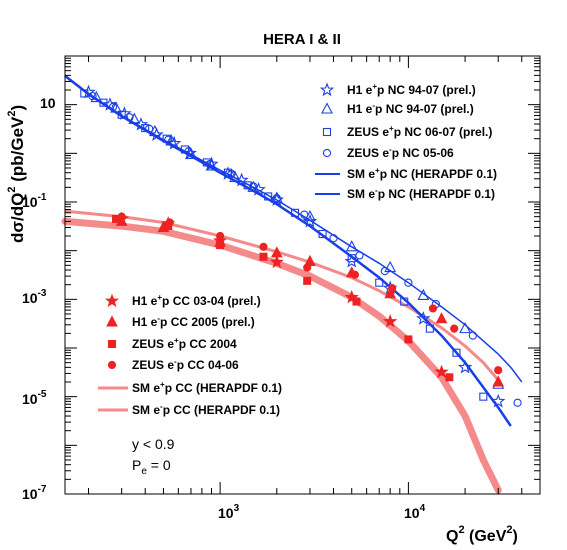 The width and height of the screenshot is (567, 550). Describe the element at coordinates (151, 467) in the screenshot. I see `polarisation-annotation: Pe = 0` at that location.